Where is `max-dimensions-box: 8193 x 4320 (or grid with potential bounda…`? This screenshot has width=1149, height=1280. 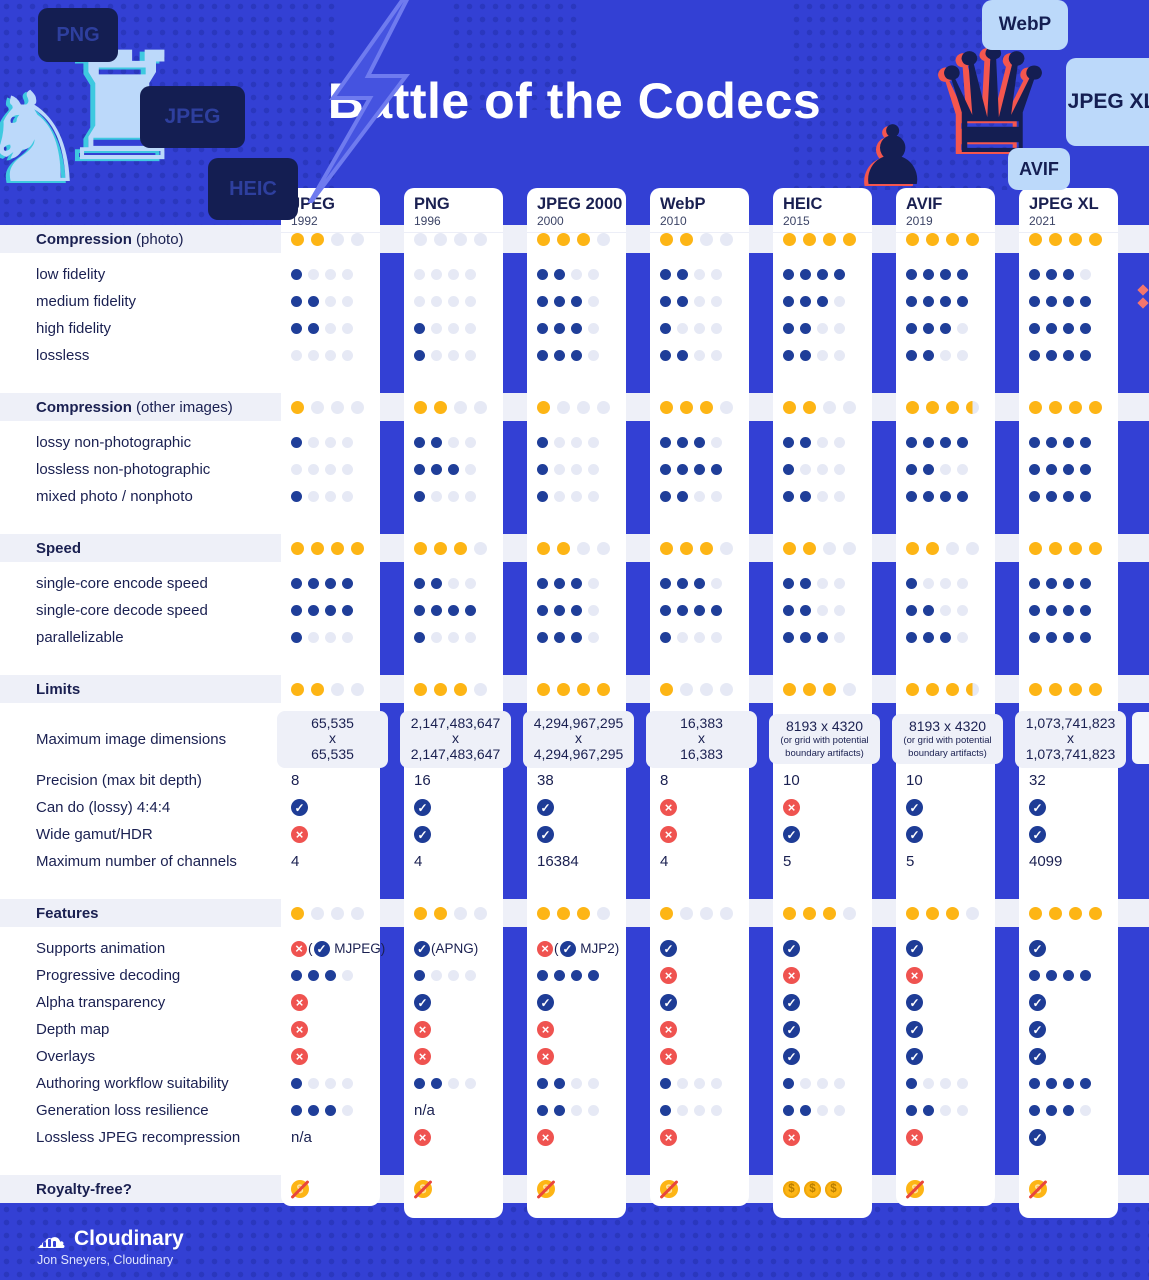 max-dimensions-box: 8193 x 4320 (or grid with potential bounda… is located at coordinates (947, 739).